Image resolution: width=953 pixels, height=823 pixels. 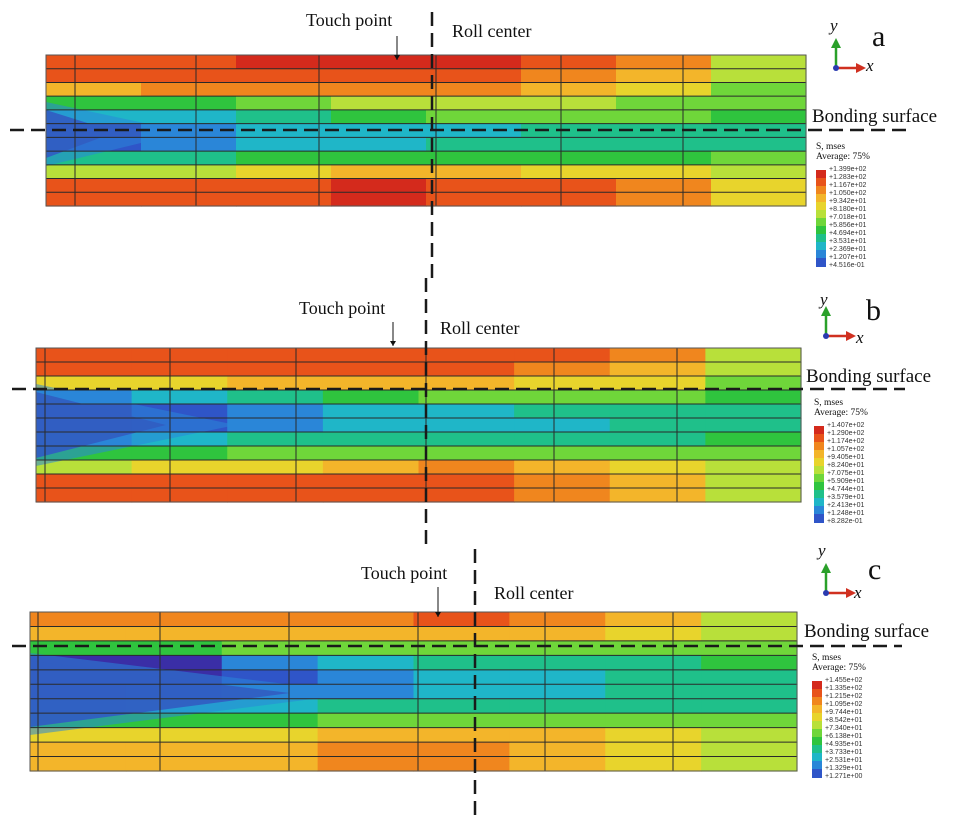 What do you see at coordinates (846, 441) in the screenshot?
I see `legend-tick-label: +1.174e+02` at bounding box center [846, 441].